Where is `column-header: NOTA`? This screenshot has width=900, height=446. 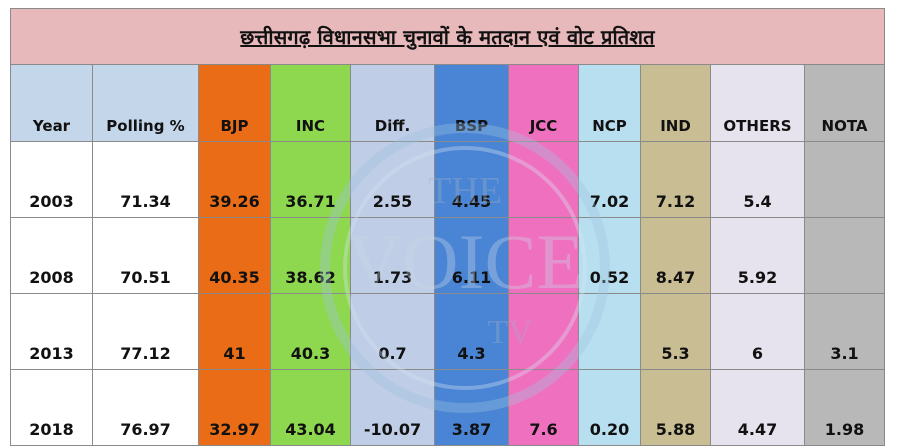
column-header: NOTA is located at coordinates (844, 103).